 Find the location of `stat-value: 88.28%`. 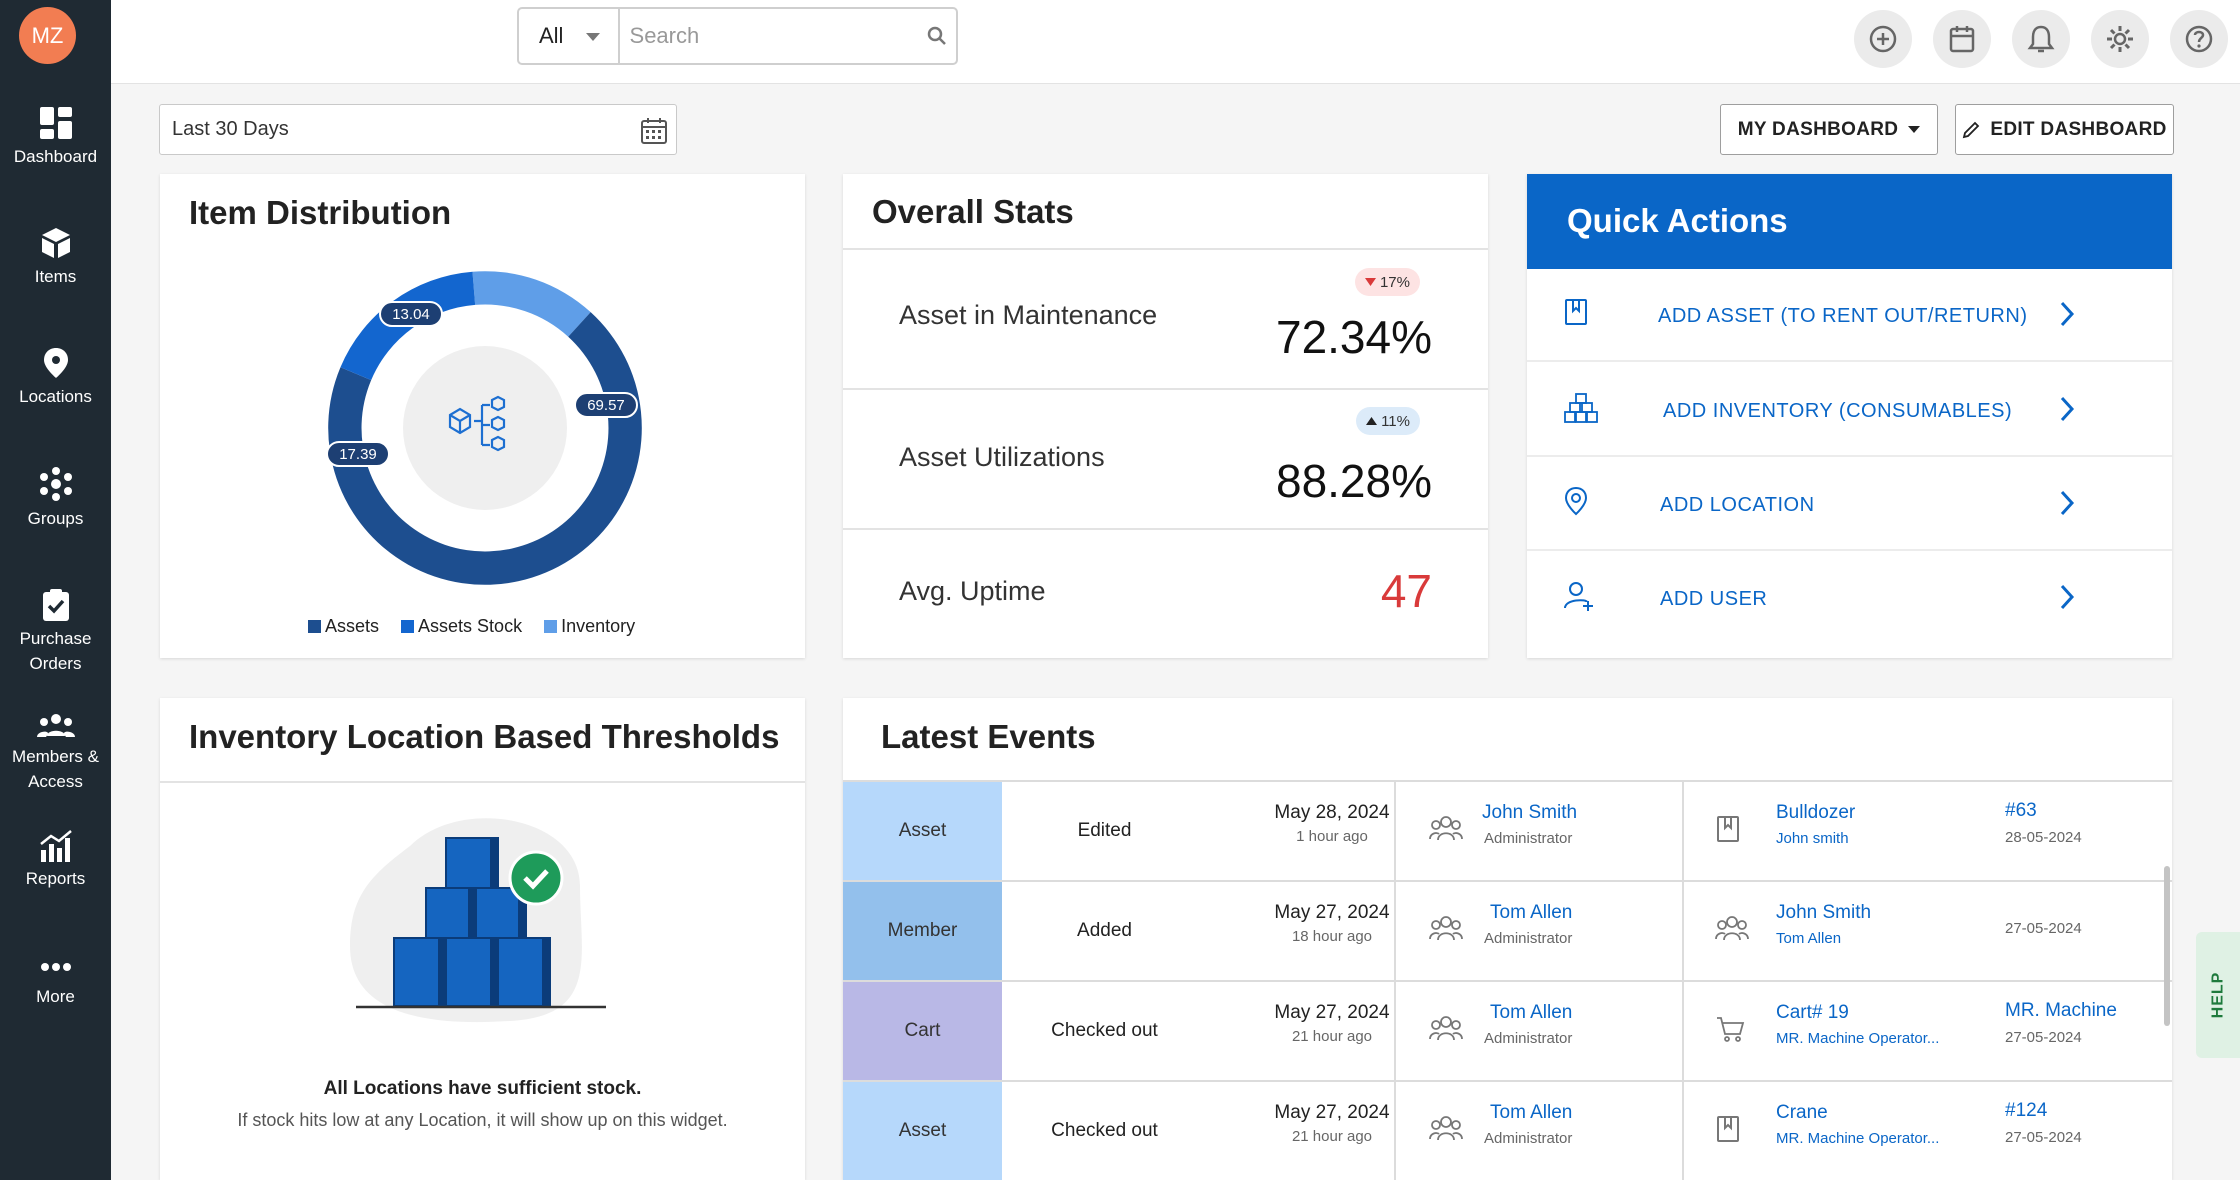

stat-value: 88.28% is located at coordinates (1353, 481).